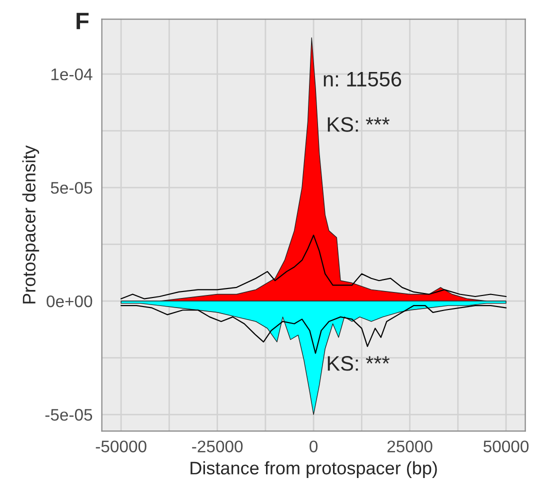 The width and height of the screenshot is (536, 479). I want to click on x-tick-label: 0, so click(314, 446).